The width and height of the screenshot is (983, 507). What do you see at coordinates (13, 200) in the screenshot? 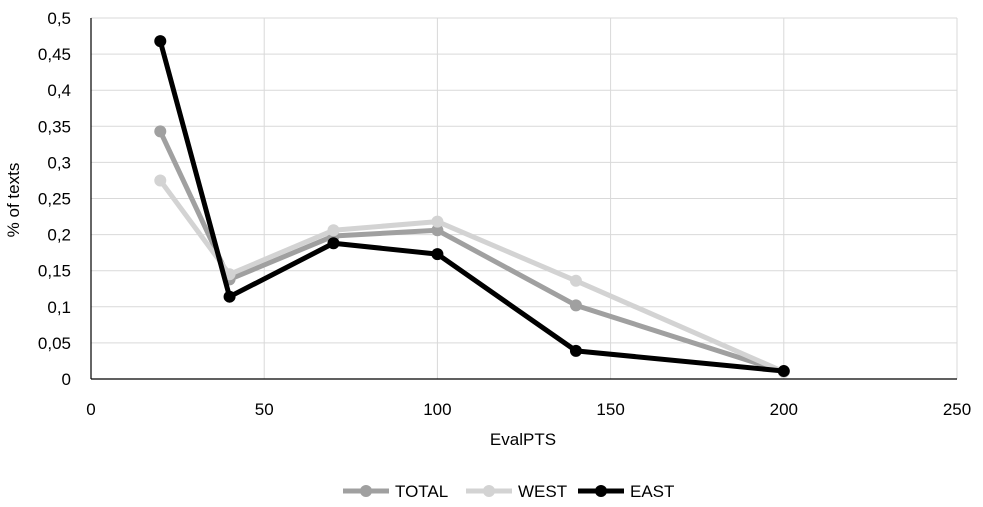
I see `y-axis-title: % of texts` at bounding box center [13, 200].